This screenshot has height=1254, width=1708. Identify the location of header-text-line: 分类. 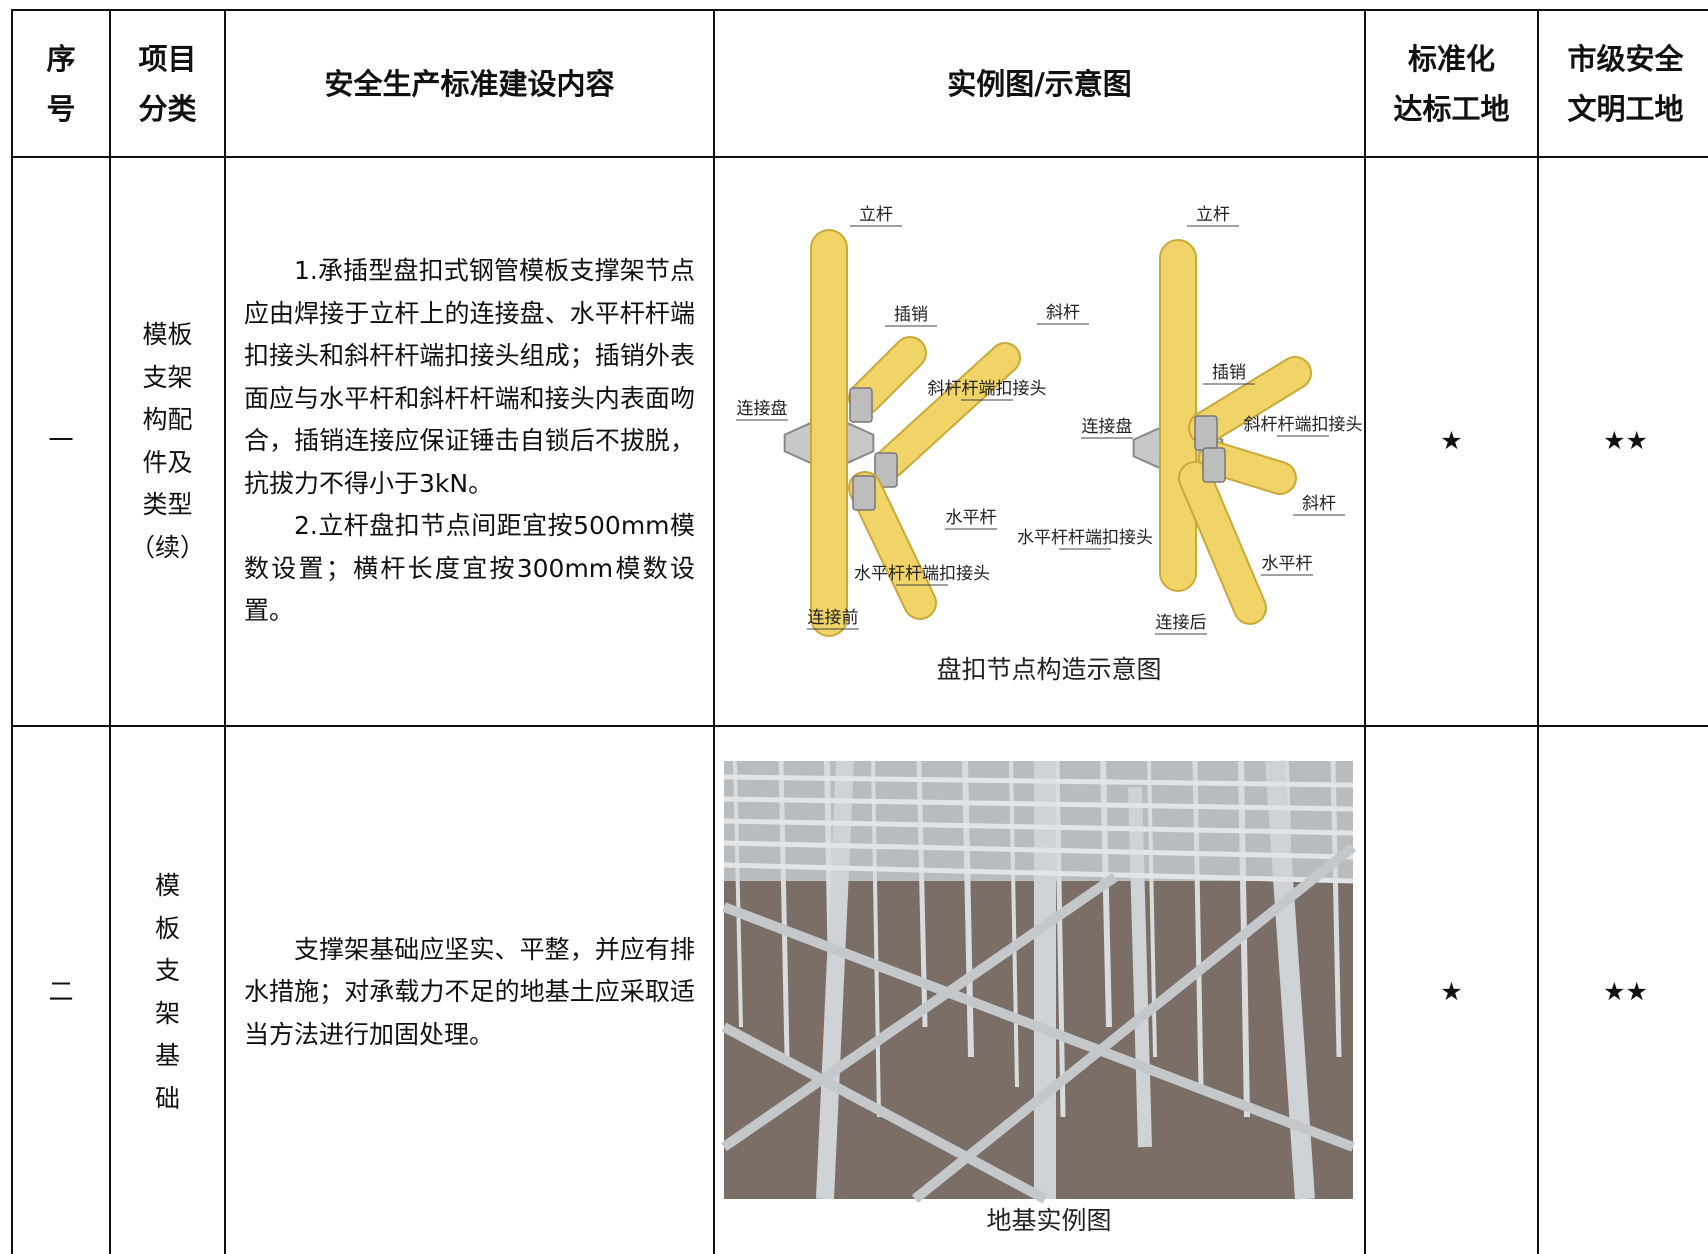
(167, 108).